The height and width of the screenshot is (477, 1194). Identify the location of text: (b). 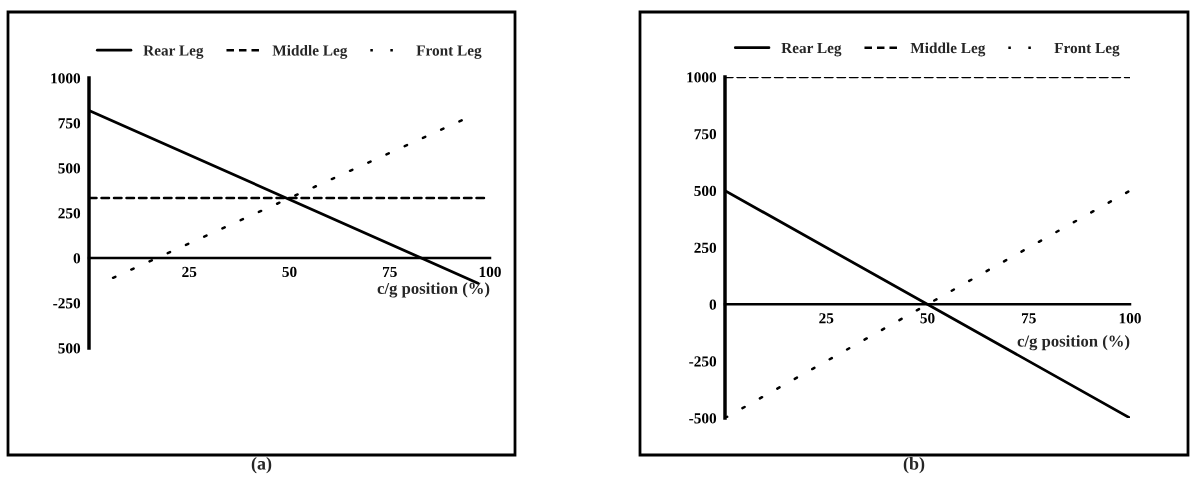
(914, 465).